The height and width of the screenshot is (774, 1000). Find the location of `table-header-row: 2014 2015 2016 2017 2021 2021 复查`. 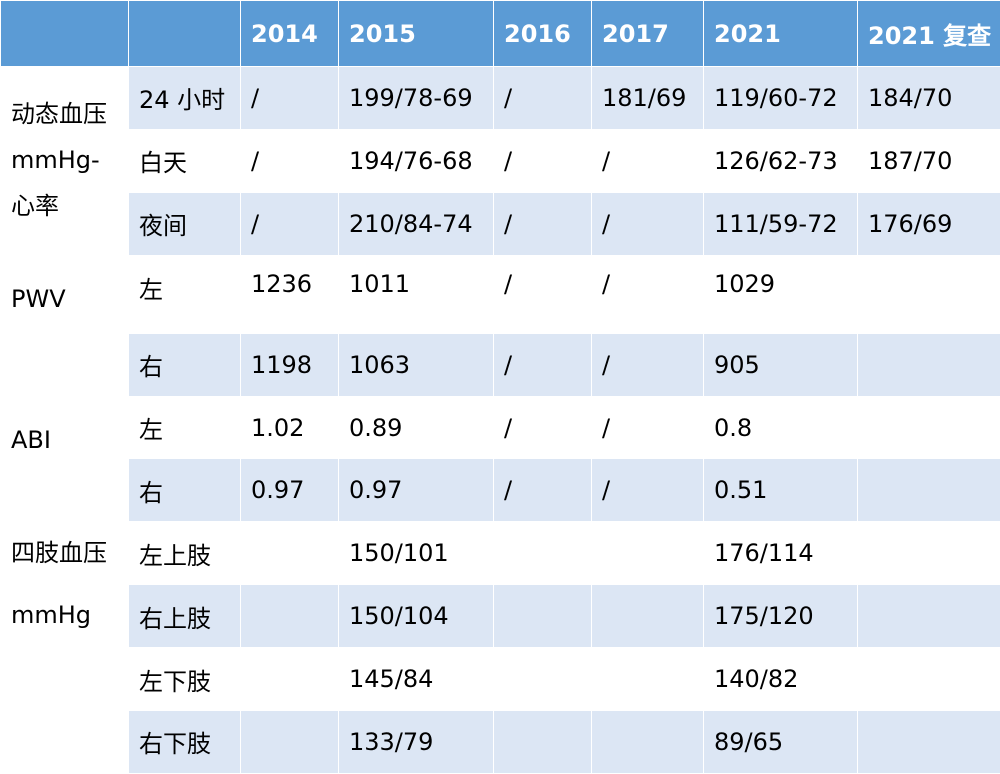

table-header-row: 2014 2015 2016 2017 2021 2021 复查 is located at coordinates (500, 33).